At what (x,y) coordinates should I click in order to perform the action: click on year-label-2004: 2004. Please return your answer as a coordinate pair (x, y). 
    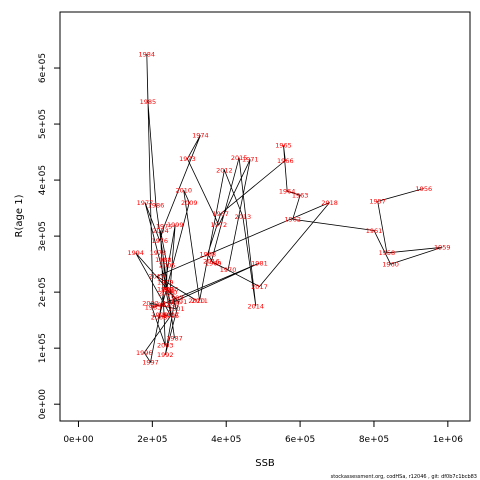
    Looking at the image, I should click on (160, 231).